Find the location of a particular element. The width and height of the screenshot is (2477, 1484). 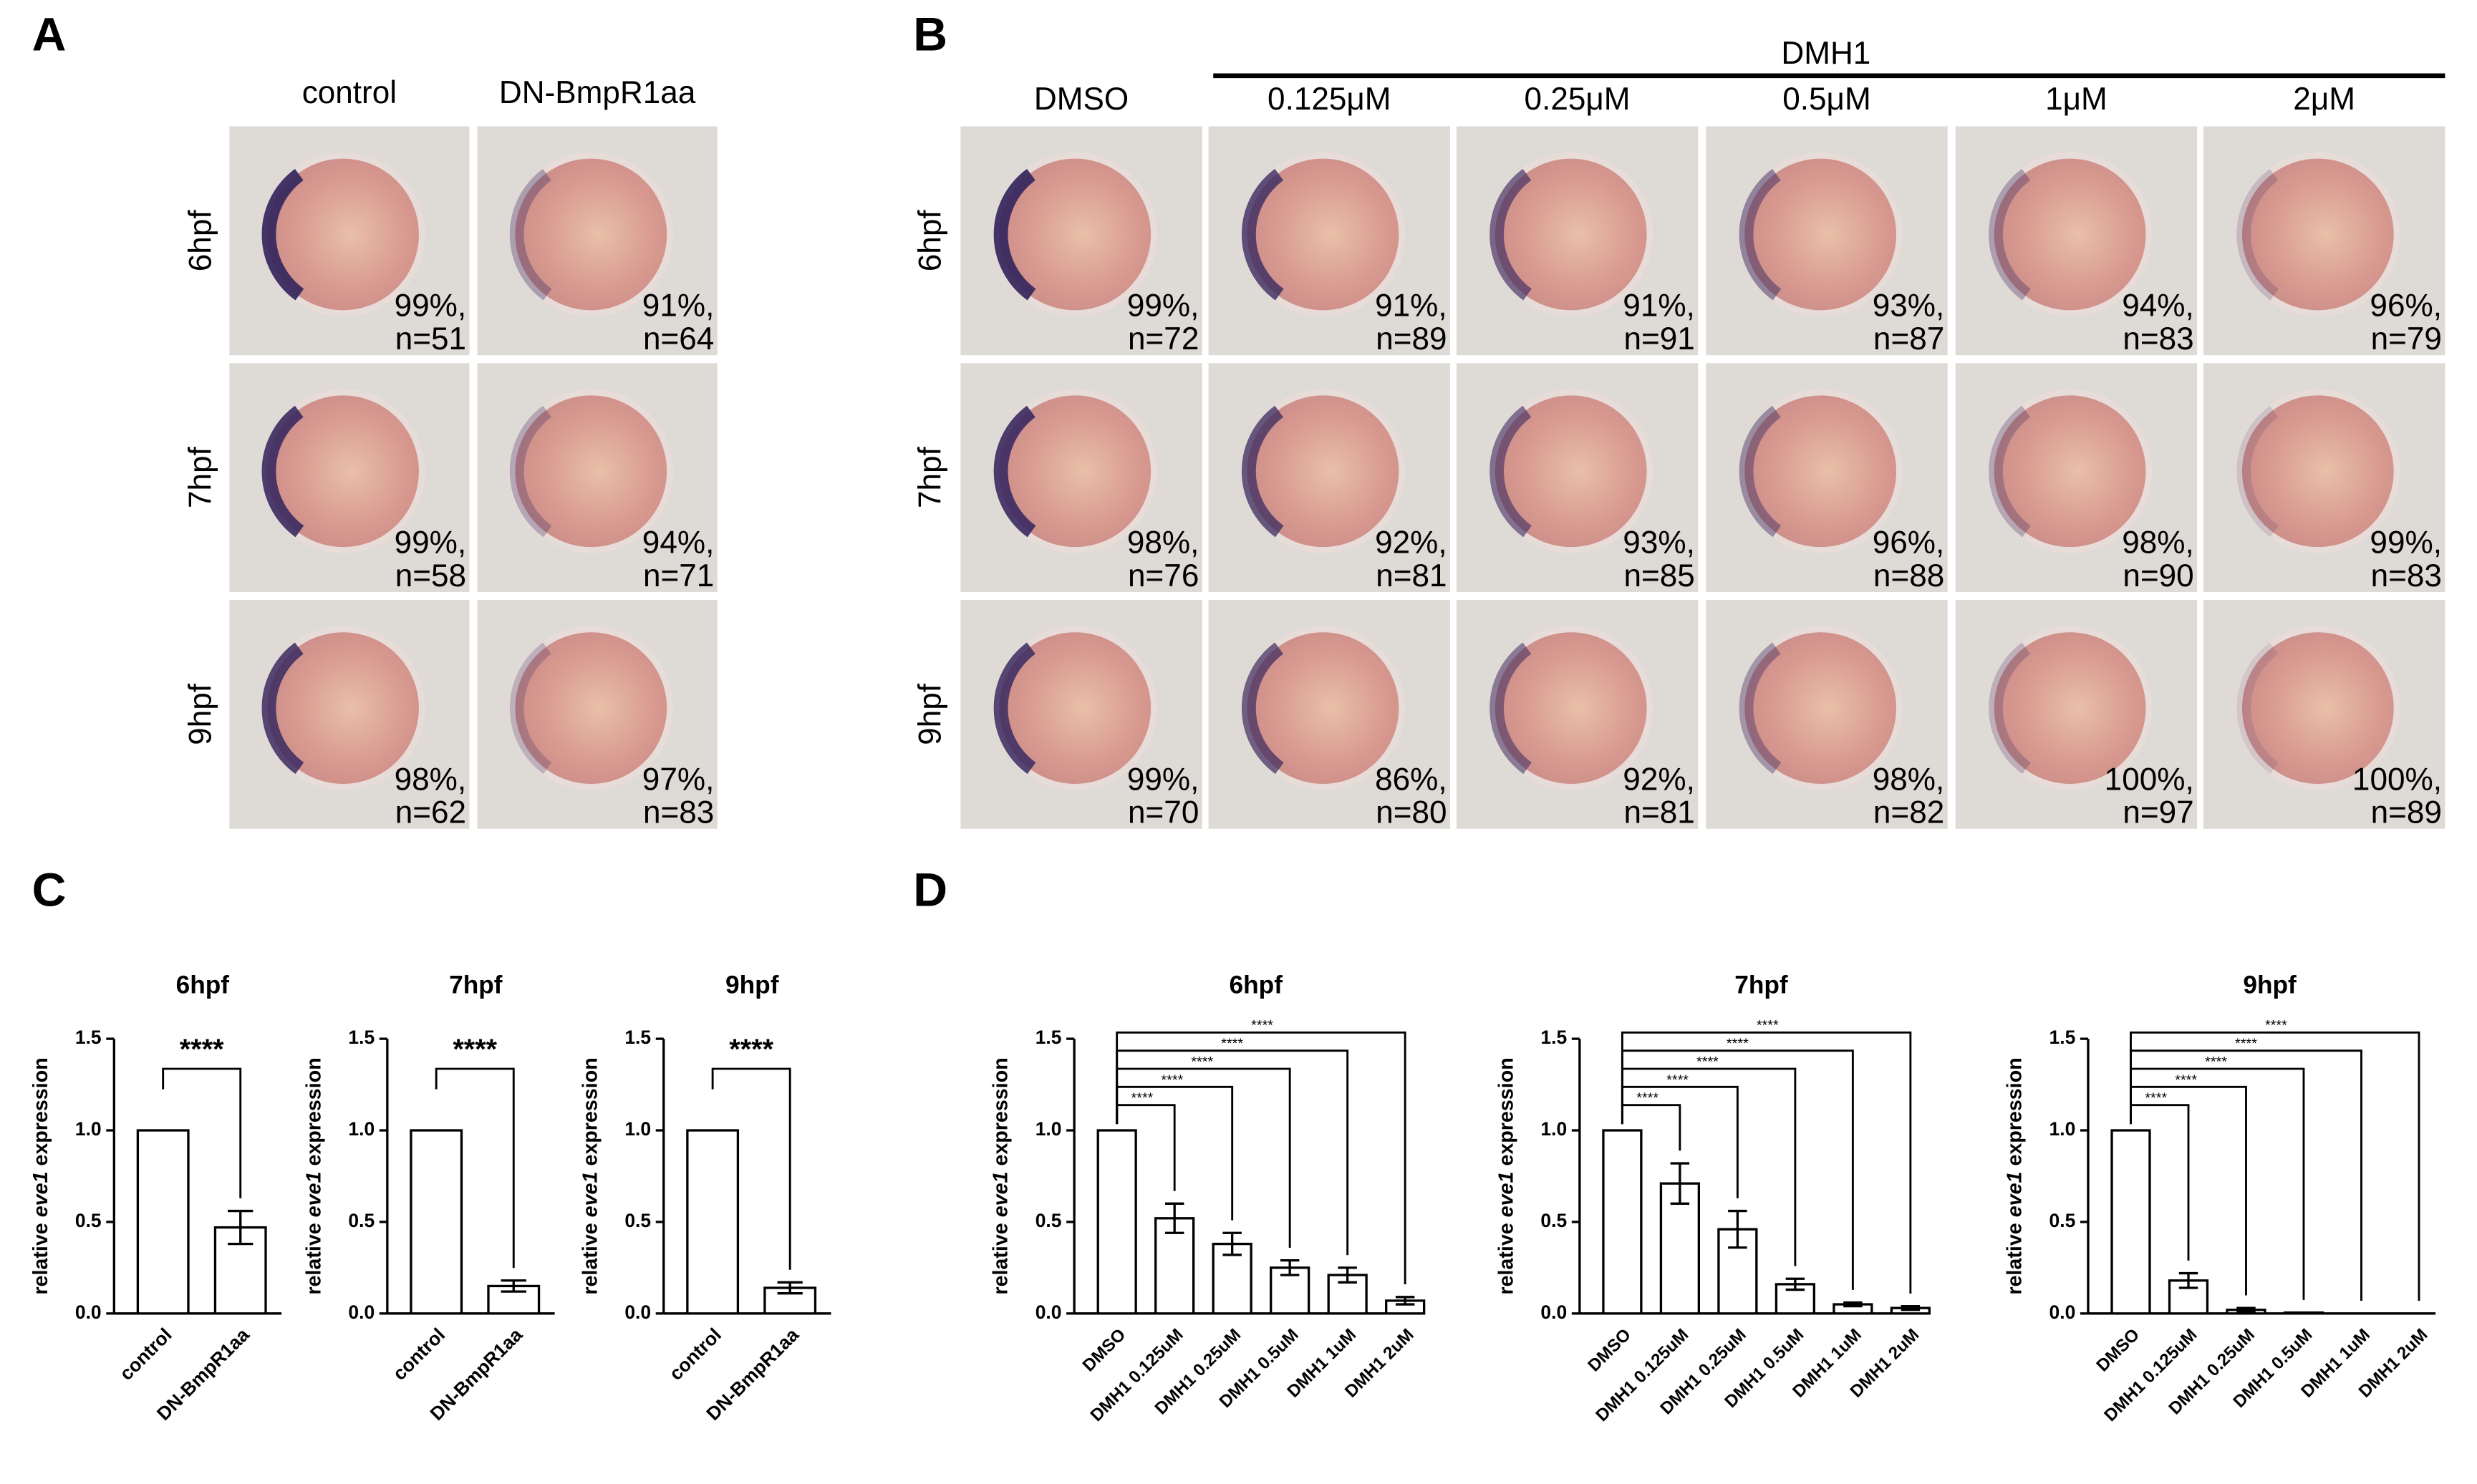

column-header: 1μM is located at coordinates (2076, 100).